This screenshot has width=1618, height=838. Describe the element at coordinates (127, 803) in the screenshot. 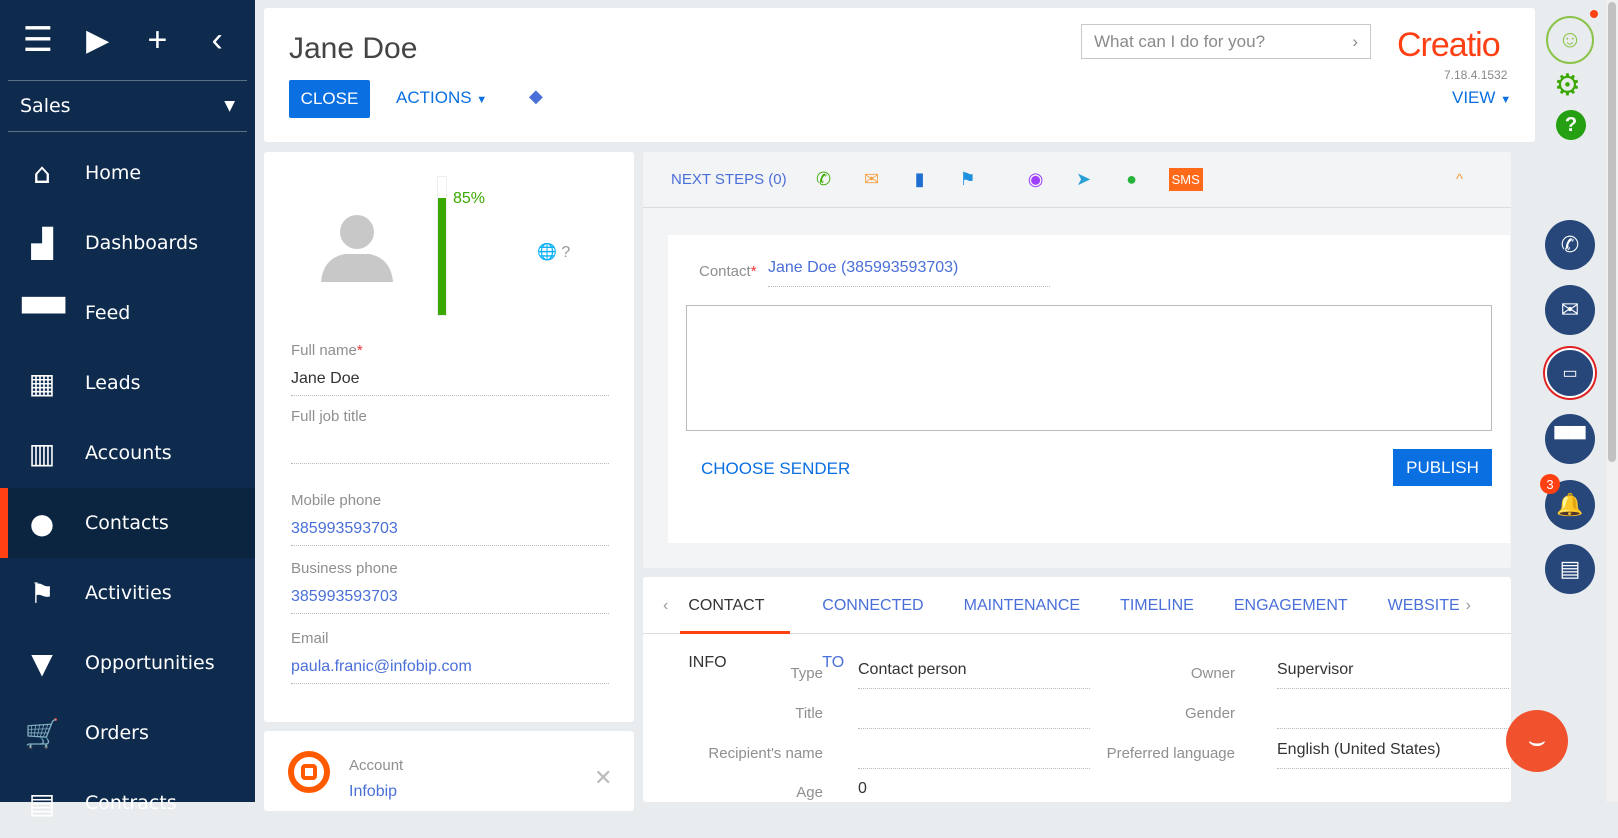

I see `sidebar-item-contracts: ▤ Contracts` at that location.